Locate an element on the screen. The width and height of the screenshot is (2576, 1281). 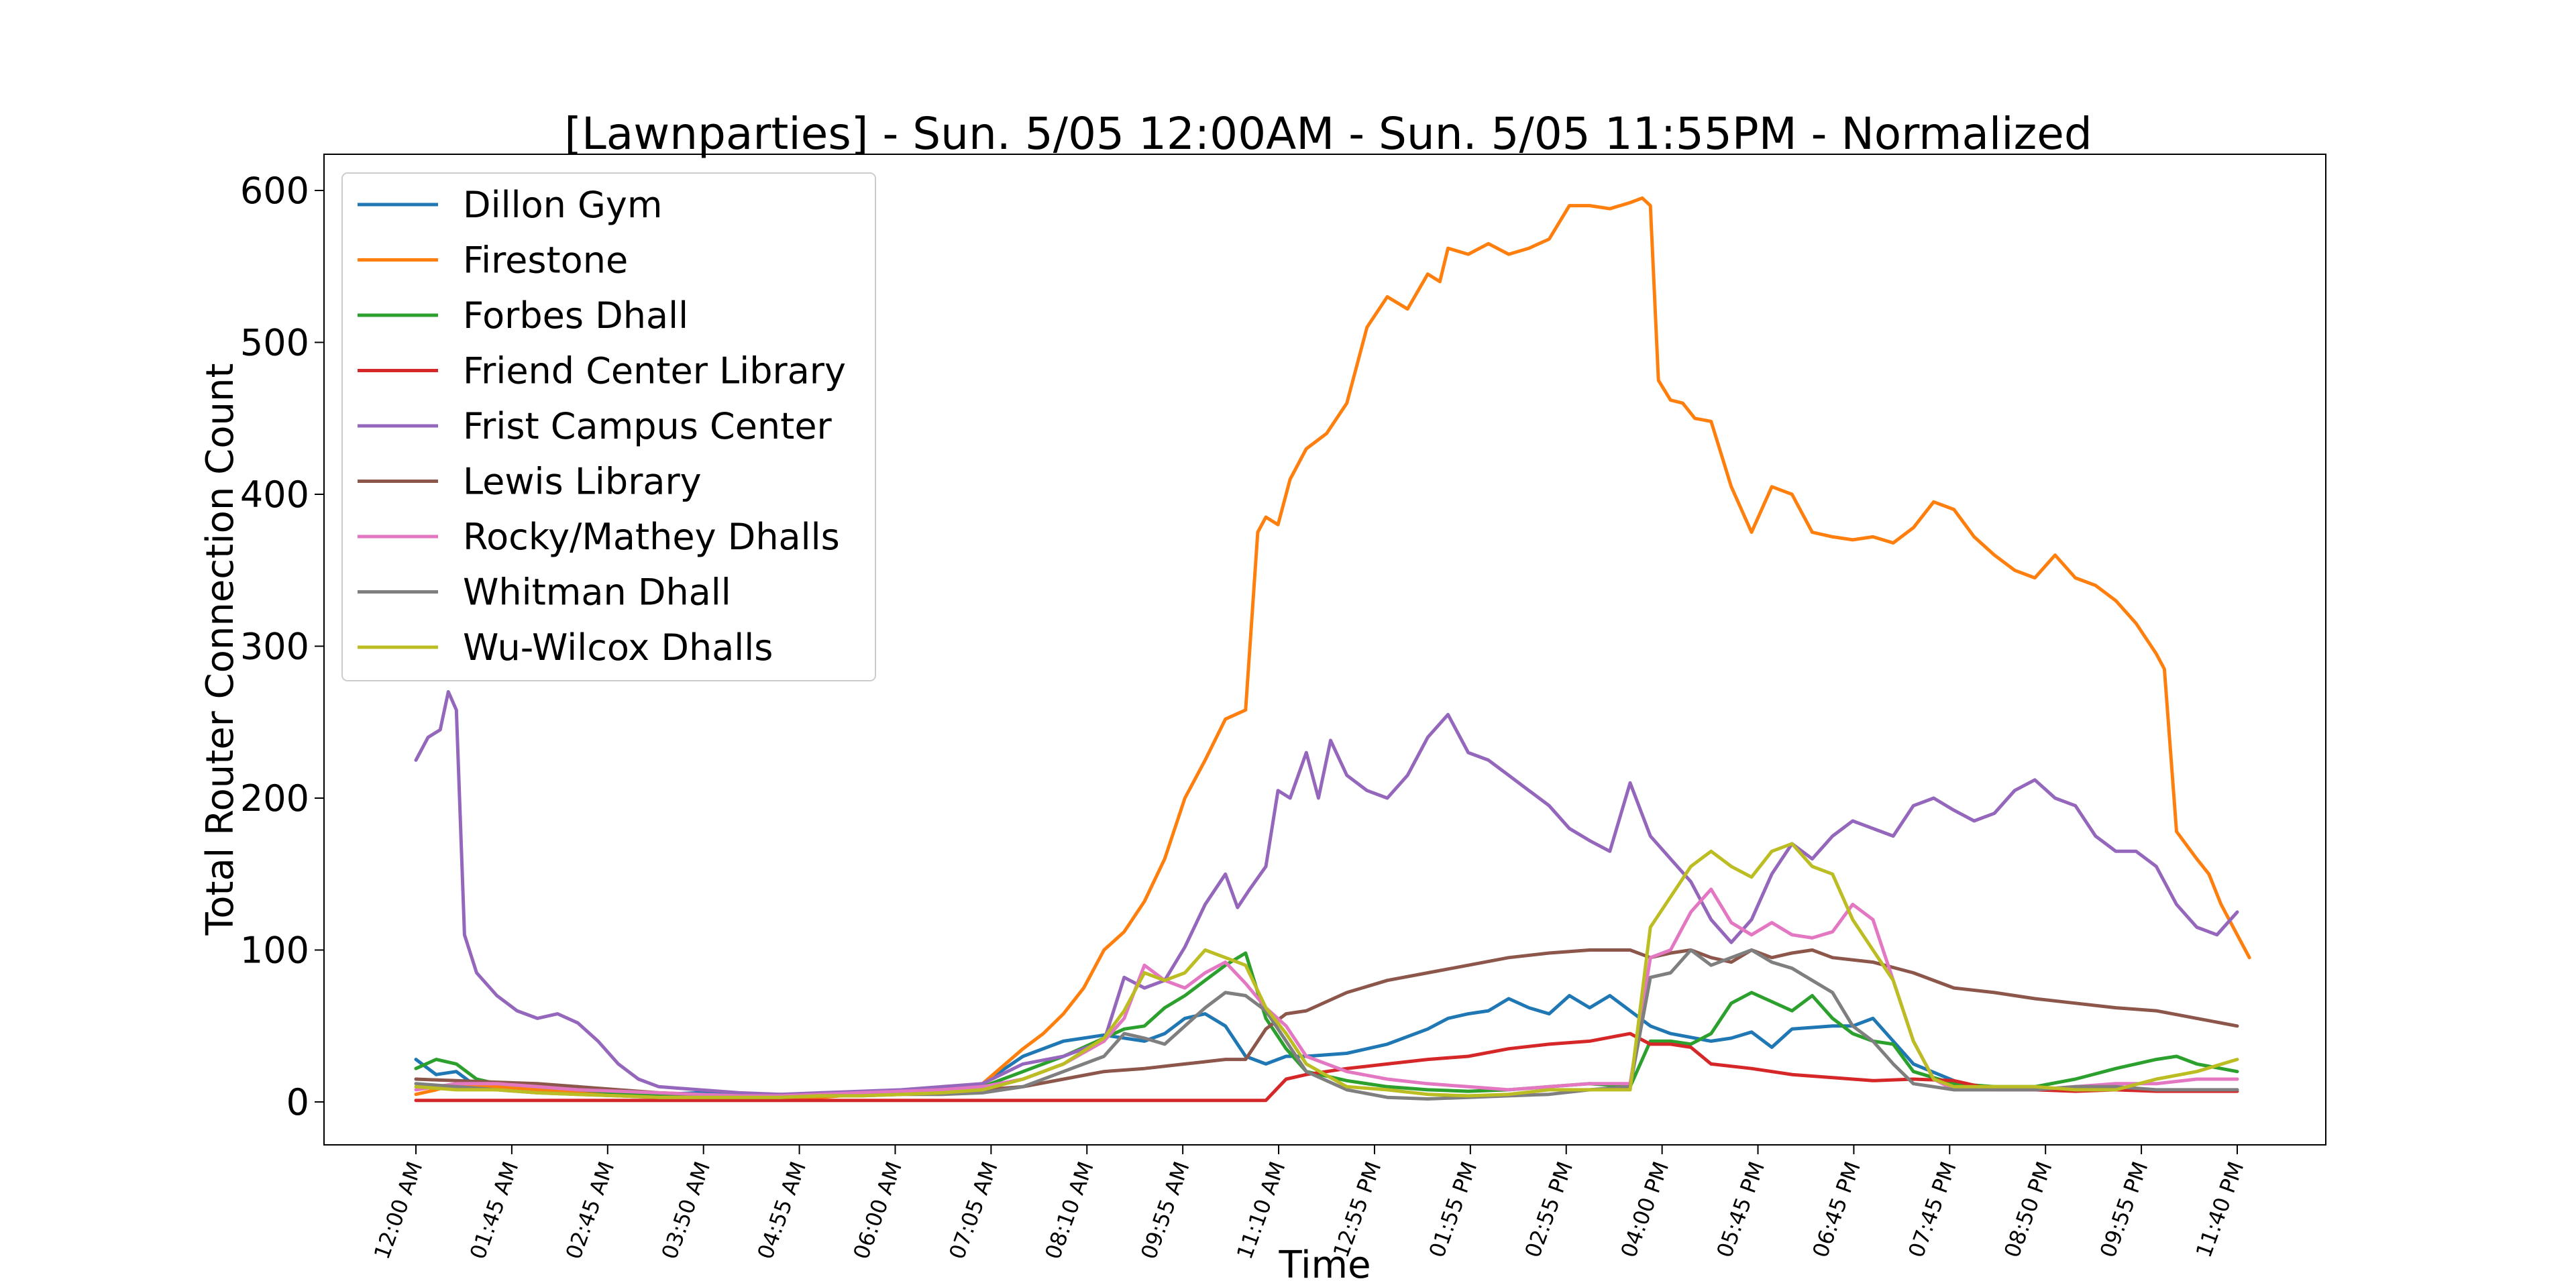
x-tick-label: 08:10 AM is located at coordinates (1069, 1210).